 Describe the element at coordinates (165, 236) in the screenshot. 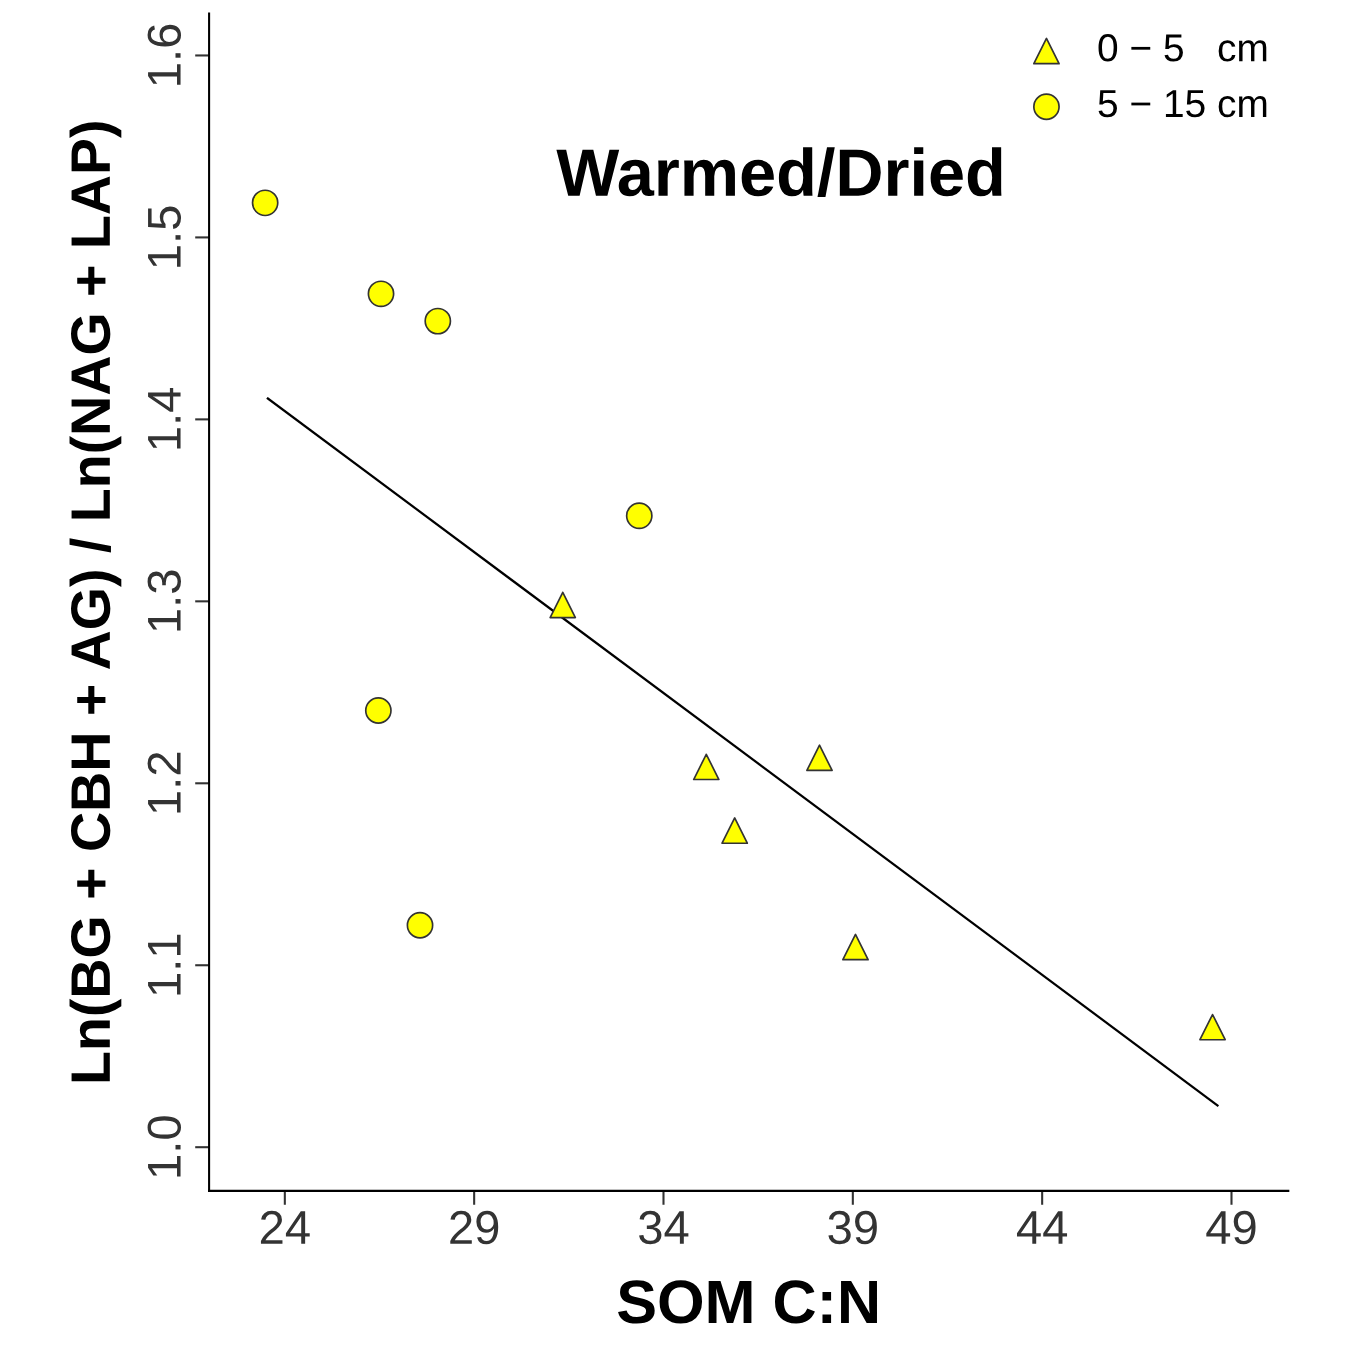

I see `y-tick-label: 1.5` at that location.